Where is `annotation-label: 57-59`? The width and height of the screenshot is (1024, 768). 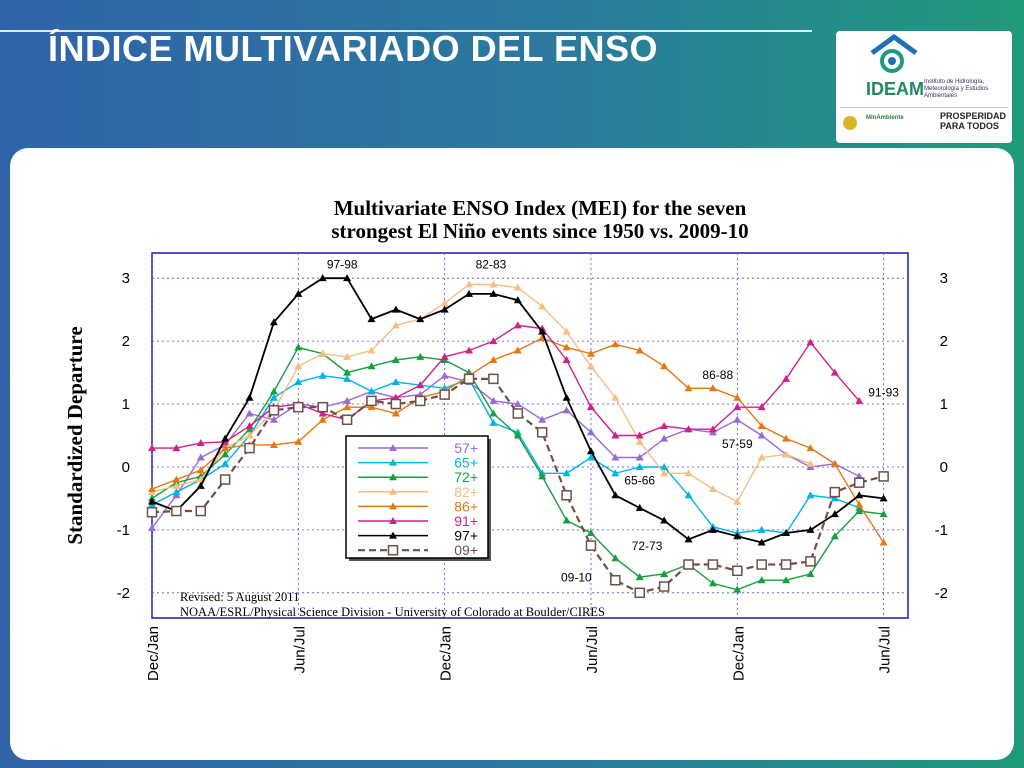 annotation-label: 57-59 is located at coordinates (737, 444).